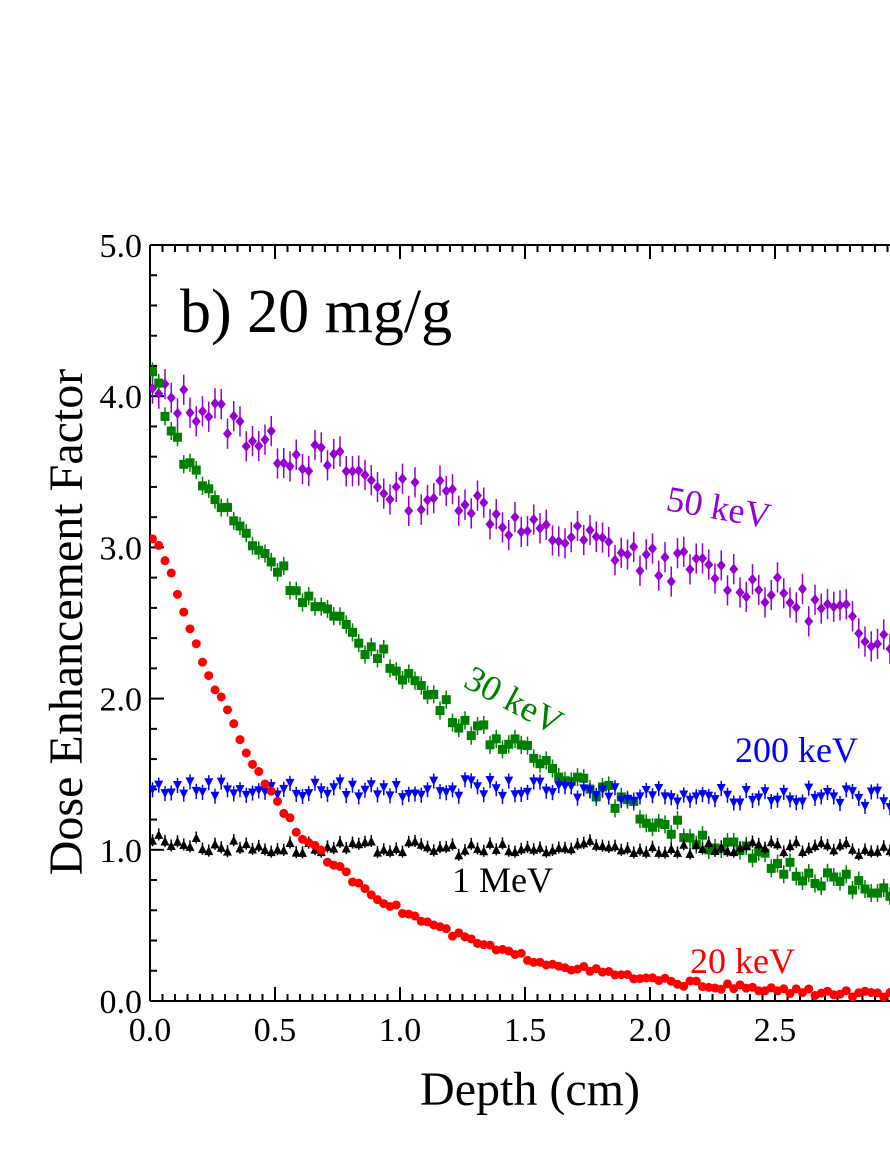  I want to click on y-tick-label: 3.0, so click(121, 548).